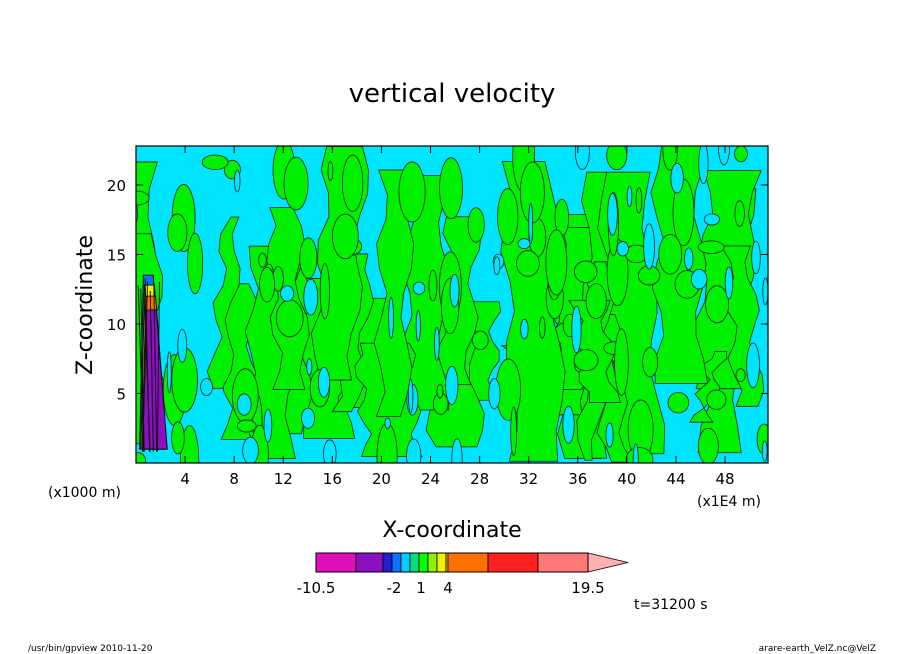  Describe the element at coordinates (452, 562) in the screenshot. I see `colorbar-frame` at that location.